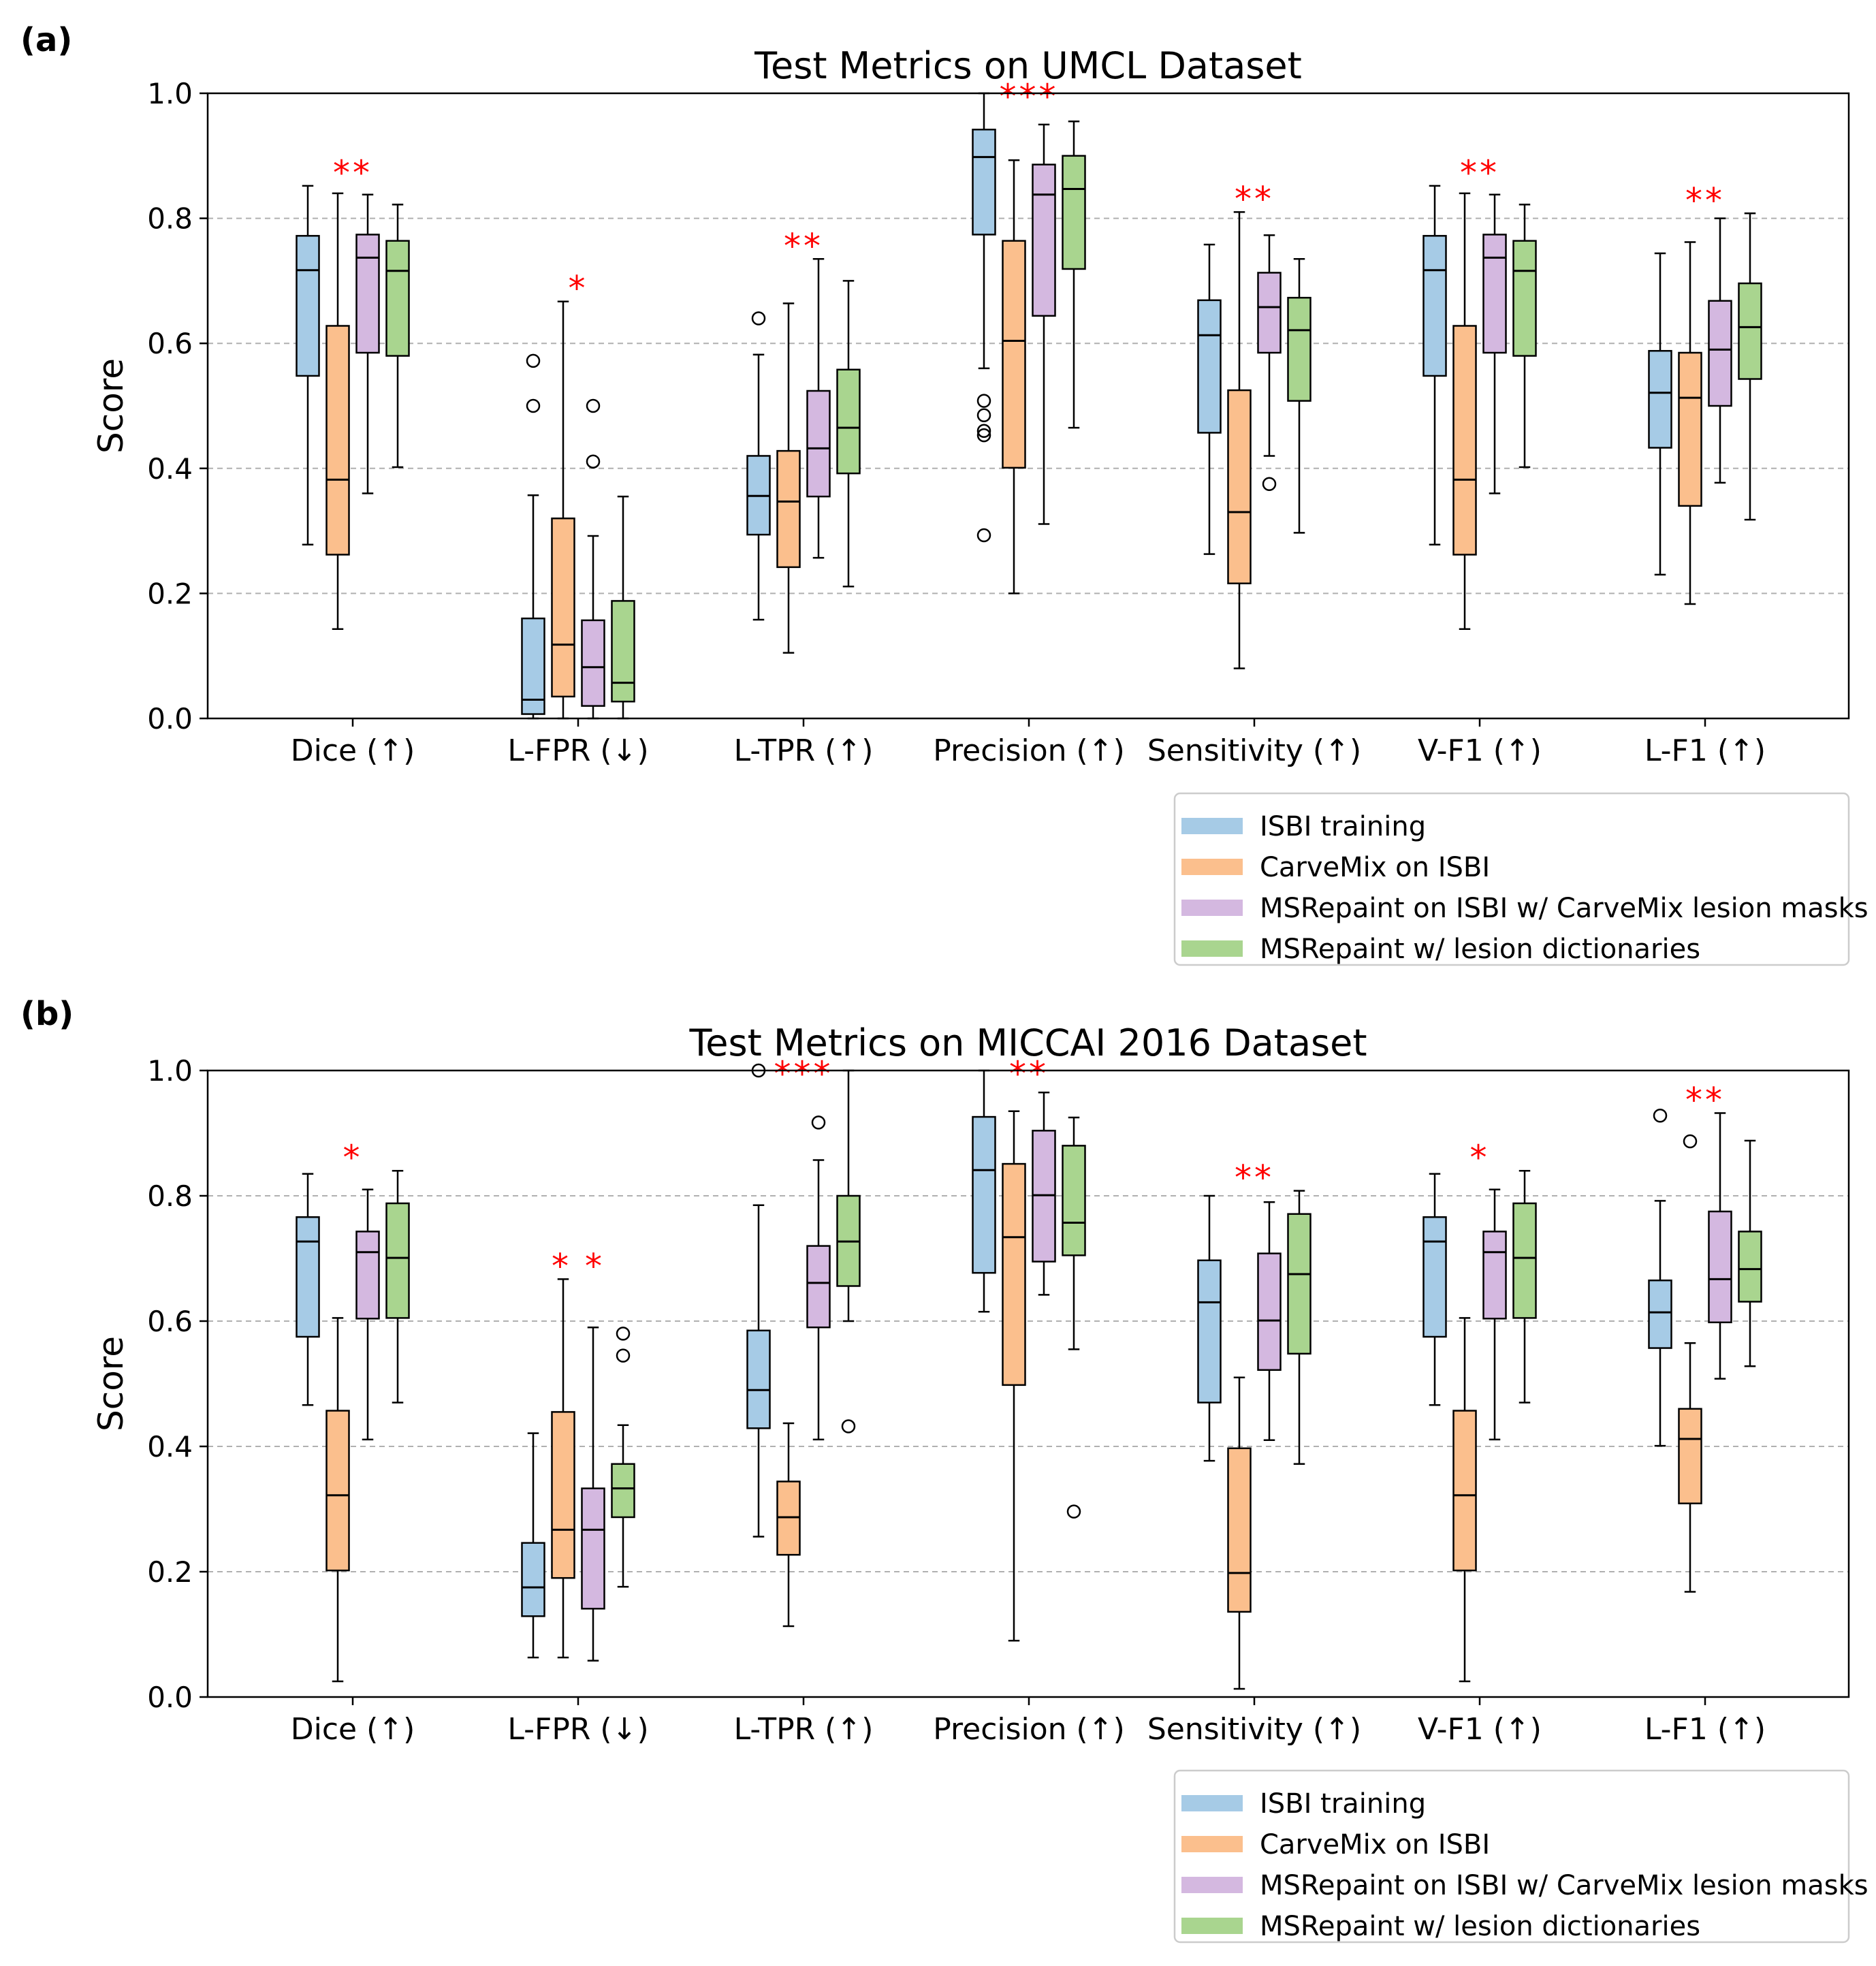  Describe the element at coordinates (170, 1196) in the screenshot. I see `y-tick-label: 0.8` at that location.